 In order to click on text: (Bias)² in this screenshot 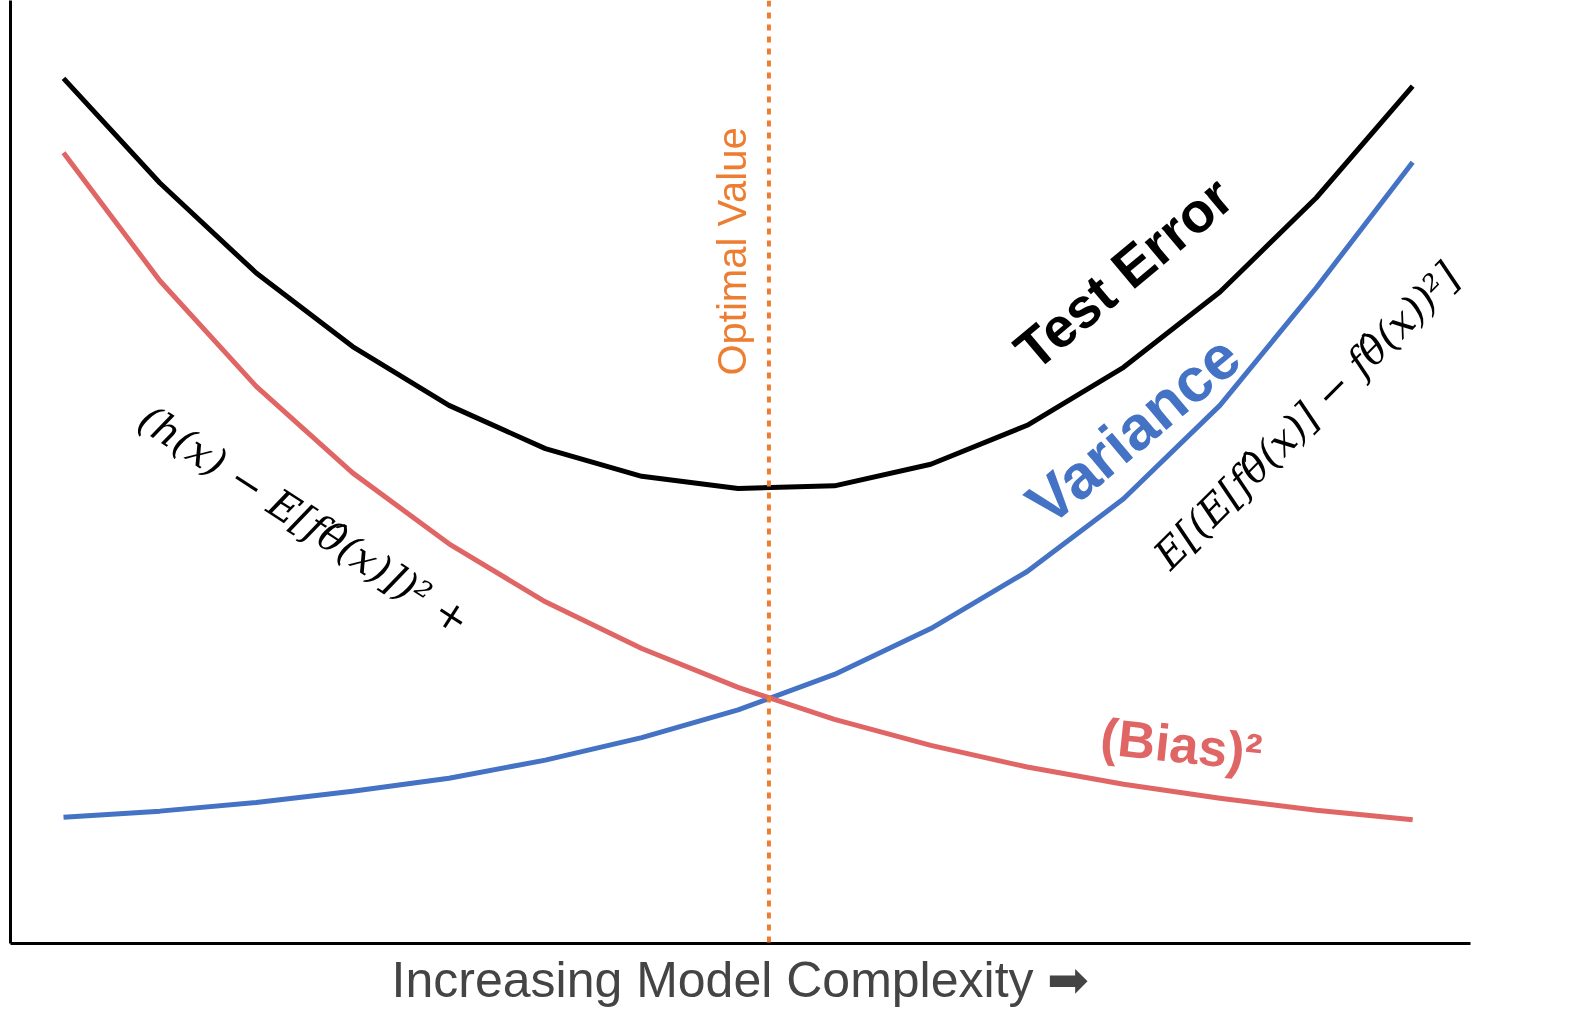, I will do `click(1181, 744)`.